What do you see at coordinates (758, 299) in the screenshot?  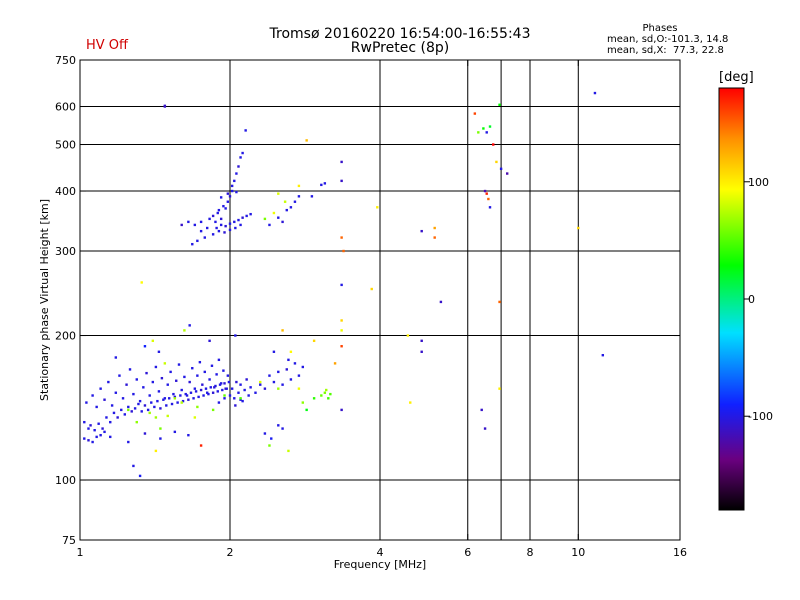 I see `colorbar-ticks: 100 0 -100` at bounding box center [758, 299].